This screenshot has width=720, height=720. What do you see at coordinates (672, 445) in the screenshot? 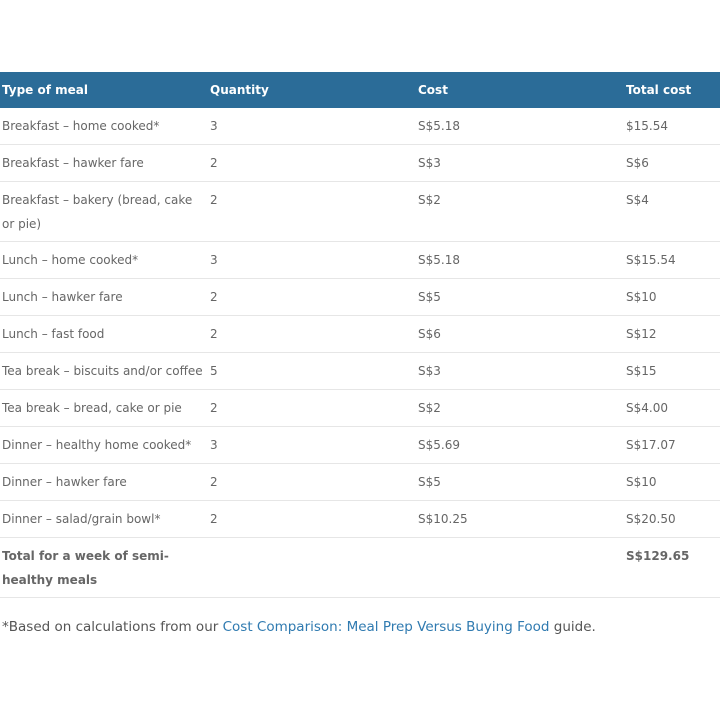
I see `cell-total-cost: S$17.07` at bounding box center [672, 445].